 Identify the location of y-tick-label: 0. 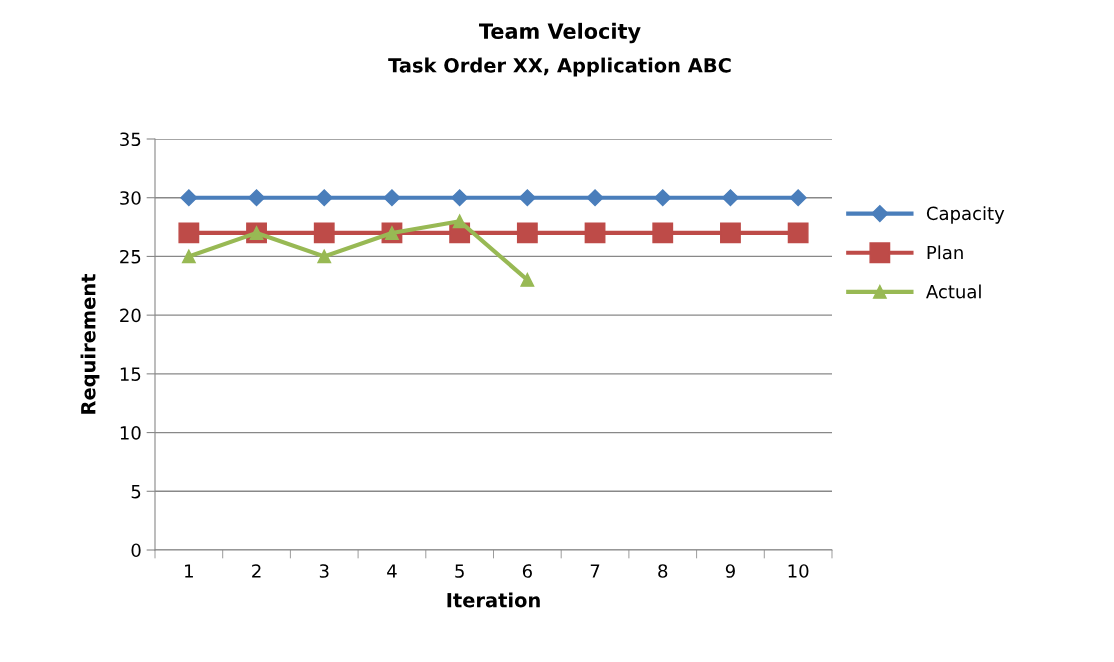
(136, 550).